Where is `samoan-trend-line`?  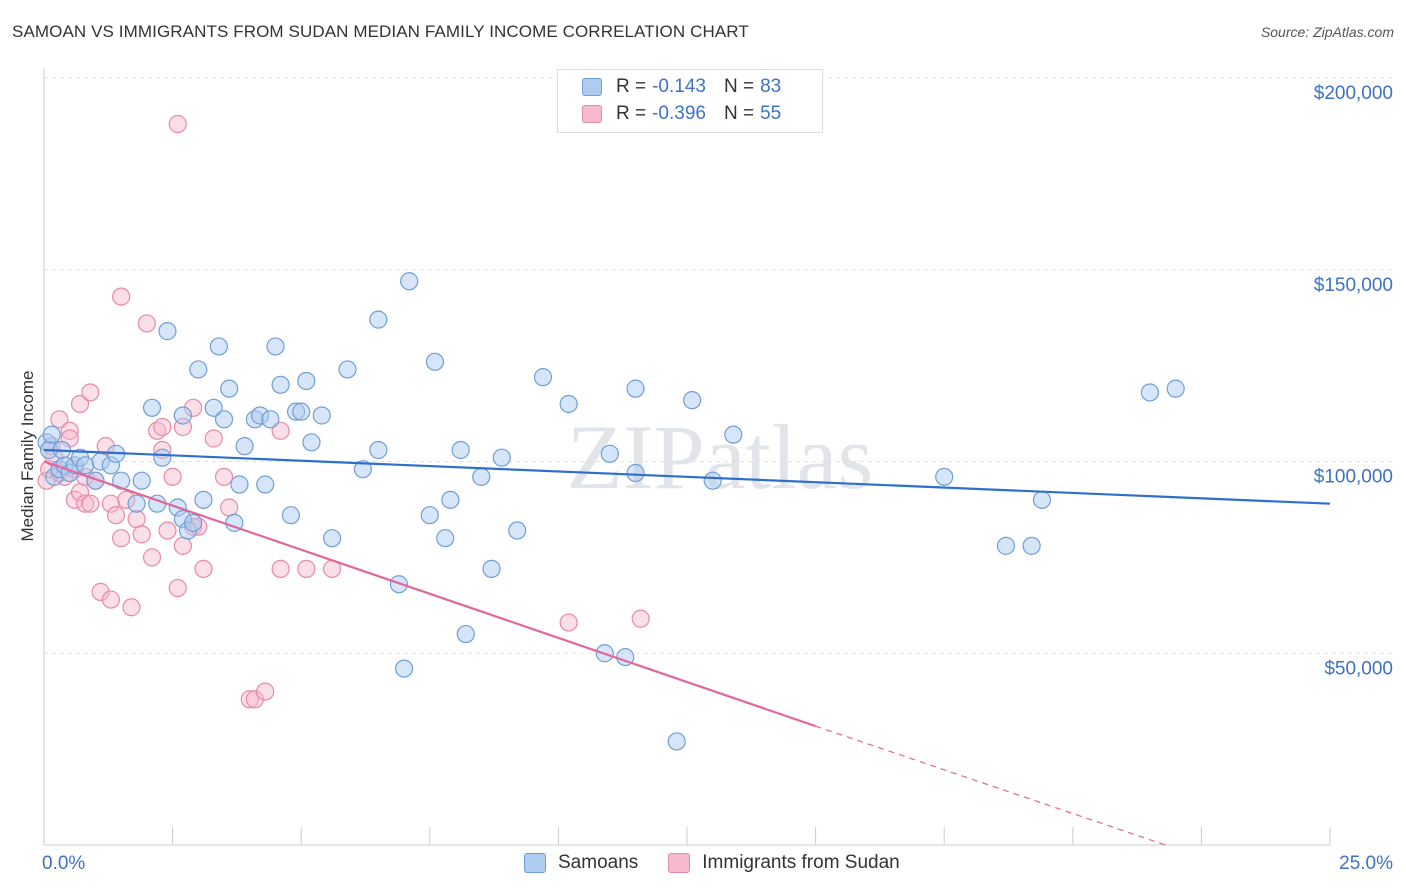 samoan-trend-line is located at coordinates (687, 476).